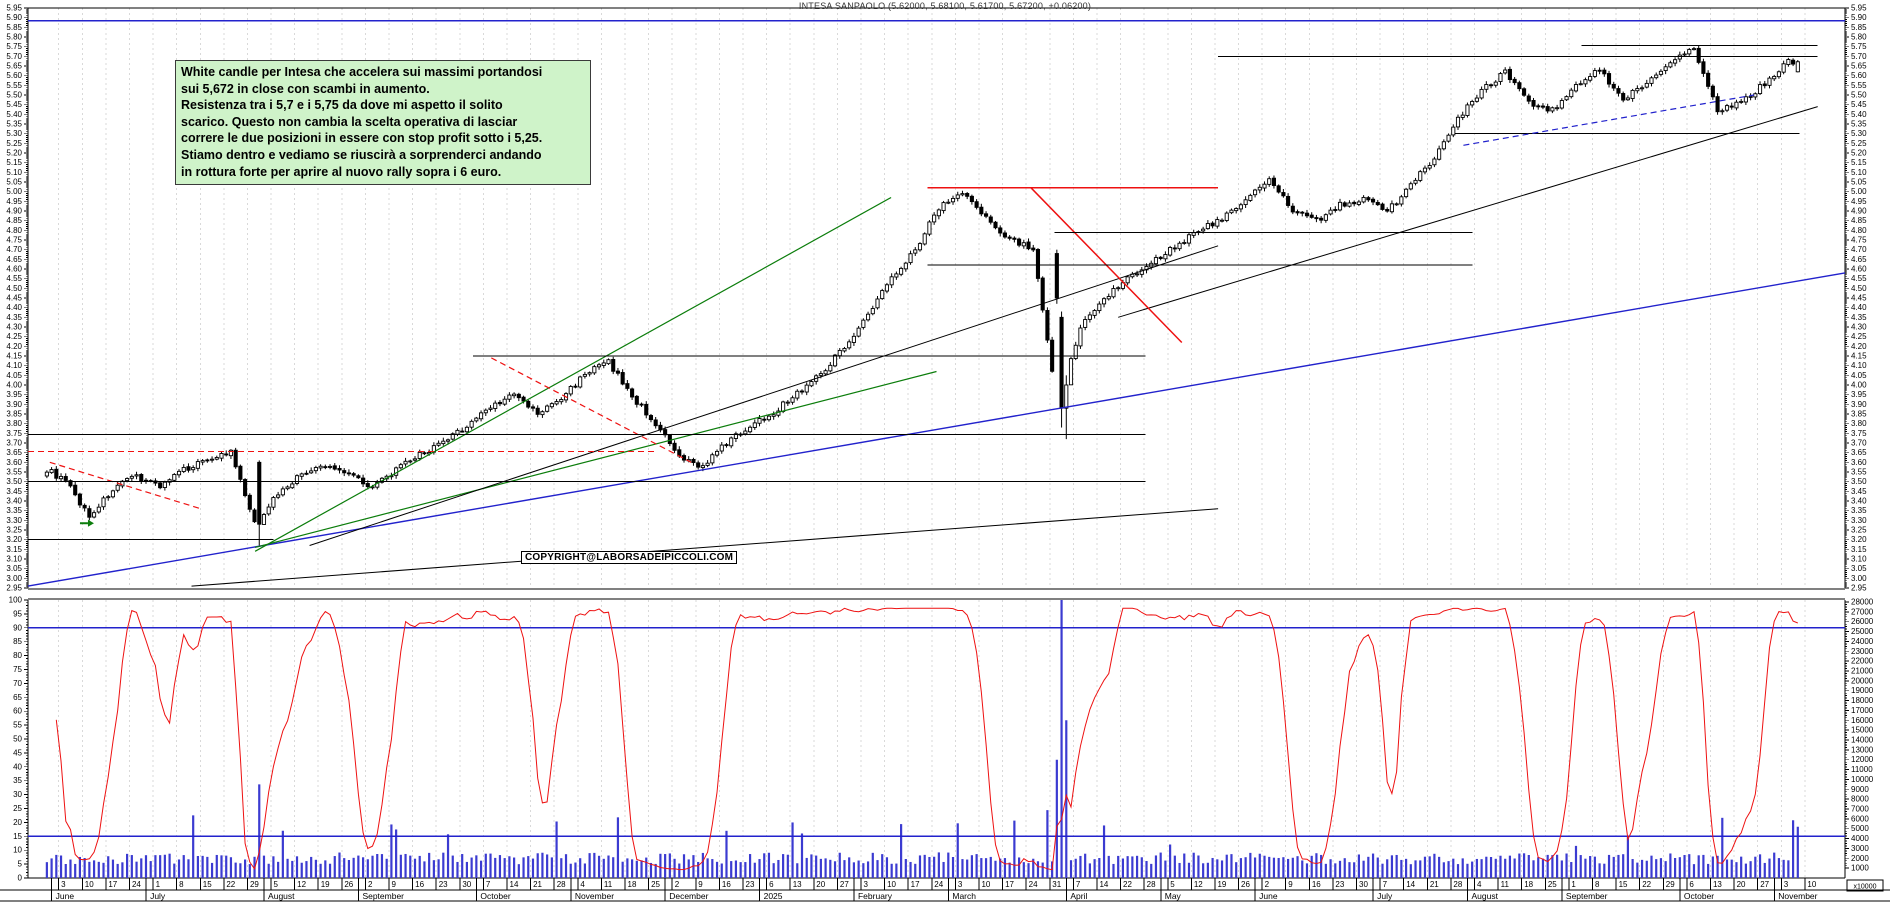  I want to click on day-label: 6, so click(771, 884).